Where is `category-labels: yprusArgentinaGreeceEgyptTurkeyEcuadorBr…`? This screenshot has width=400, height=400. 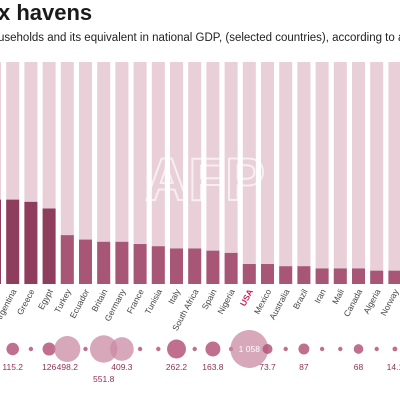 category-labels: yprusArgentinaGreeceEgyptTurkeyEcuadorBr… is located at coordinates (200, 310).